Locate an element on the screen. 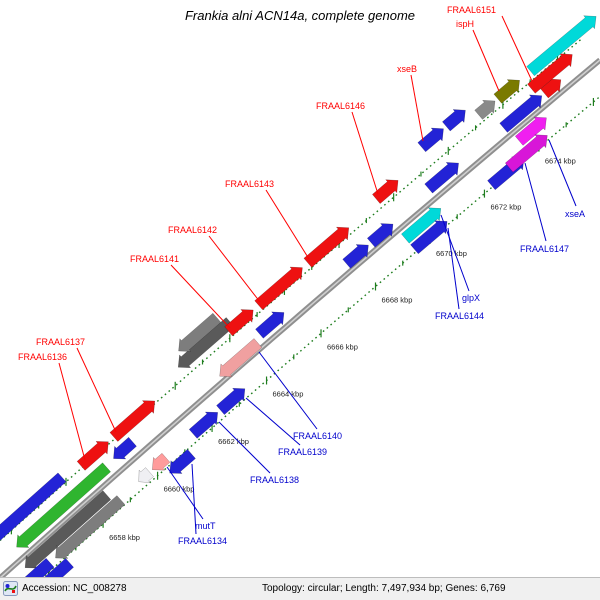 This screenshot has width=600, height=600. gene-arrow-FRAAL6137 is located at coordinates (132, 421).